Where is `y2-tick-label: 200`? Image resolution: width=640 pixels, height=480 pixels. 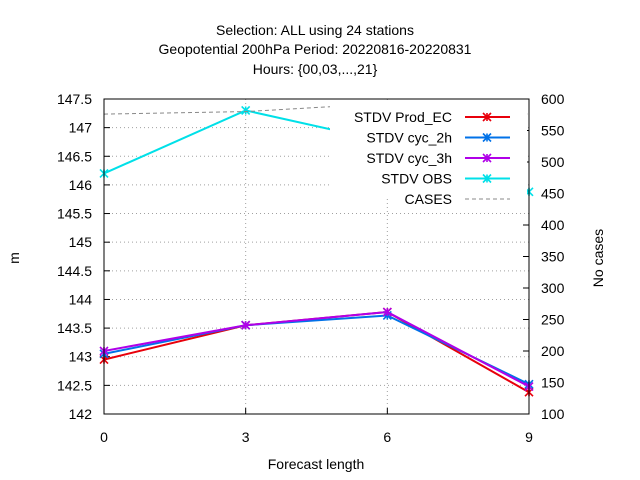 y2-tick-label: 200 is located at coordinates (553, 351).